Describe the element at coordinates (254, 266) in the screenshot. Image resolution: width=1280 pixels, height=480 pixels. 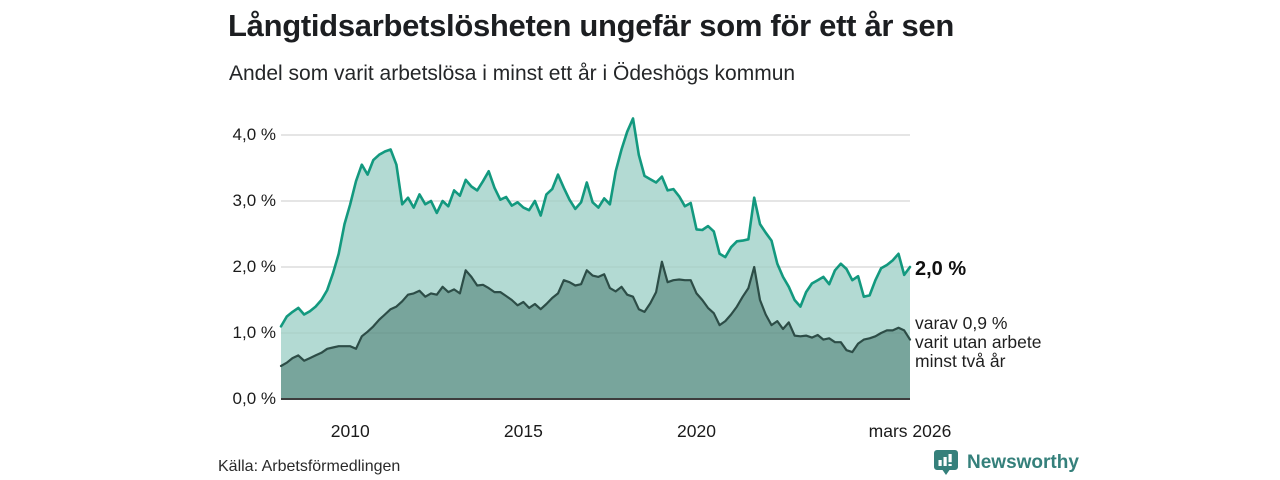
I see `y-axis-label: 2,0 %` at that location.